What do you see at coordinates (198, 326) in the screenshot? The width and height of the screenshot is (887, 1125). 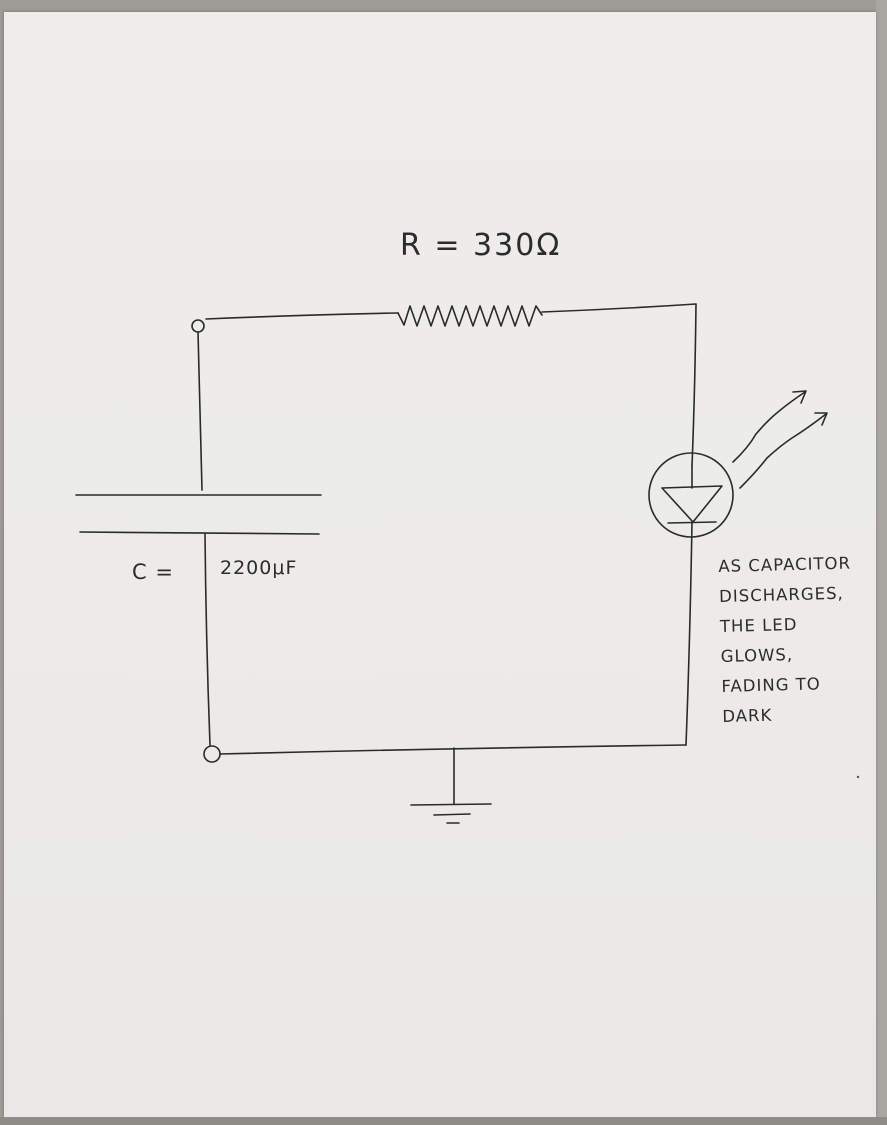 I see `top-terminal` at bounding box center [198, 326].